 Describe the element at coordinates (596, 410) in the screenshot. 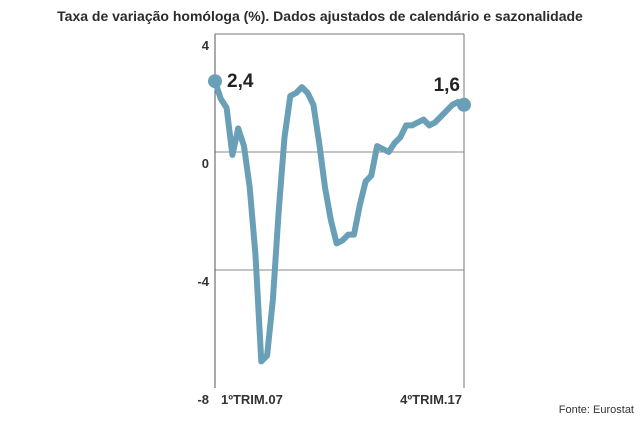

I see `source-note: Fonte: Eurostat` at that location.